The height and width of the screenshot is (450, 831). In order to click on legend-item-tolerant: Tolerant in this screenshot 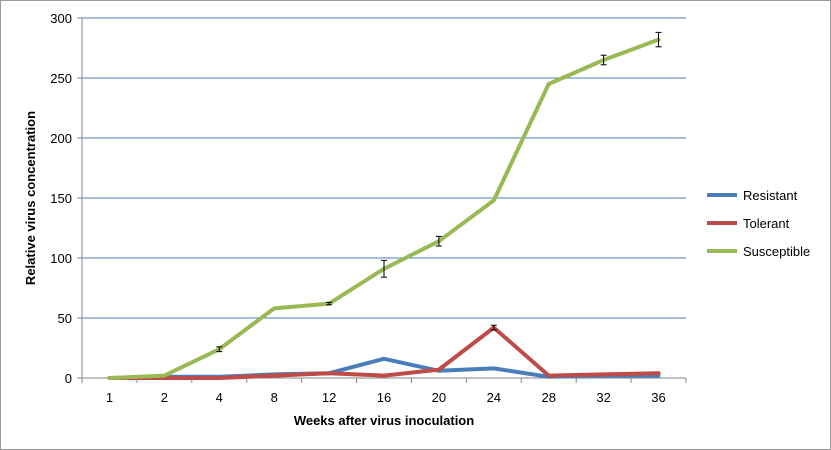, I will do `click(748, 223)`.